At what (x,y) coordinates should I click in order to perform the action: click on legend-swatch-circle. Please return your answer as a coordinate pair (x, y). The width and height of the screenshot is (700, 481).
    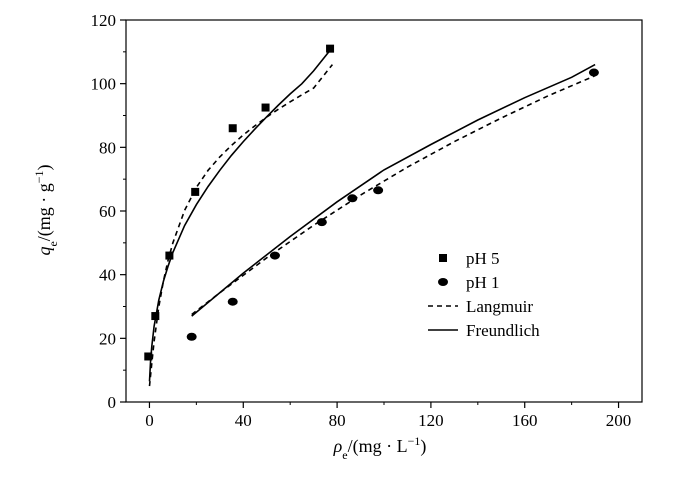
    Looking at the image, I should click on (443, 282).